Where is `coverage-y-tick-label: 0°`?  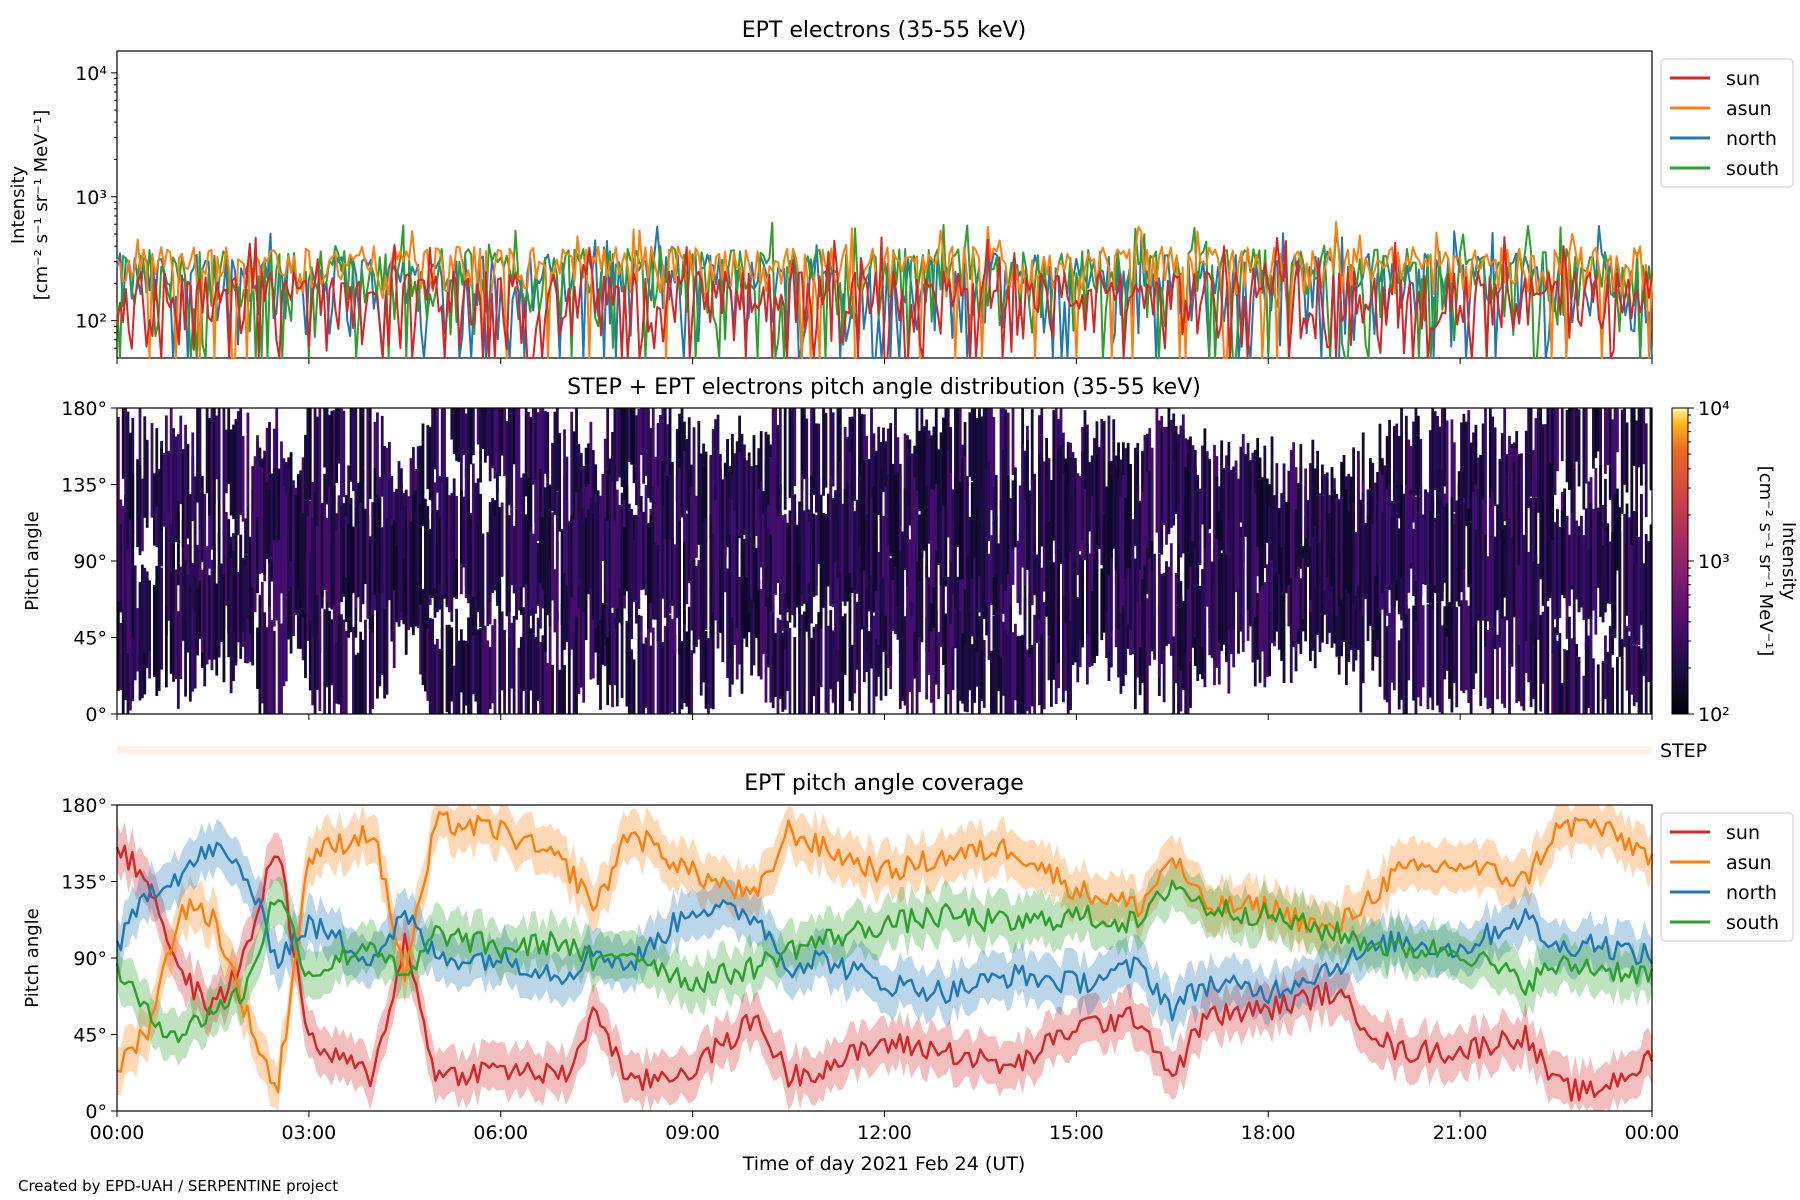
coverage-y-tick-label: 0° is located at coordinates (96, 1112).